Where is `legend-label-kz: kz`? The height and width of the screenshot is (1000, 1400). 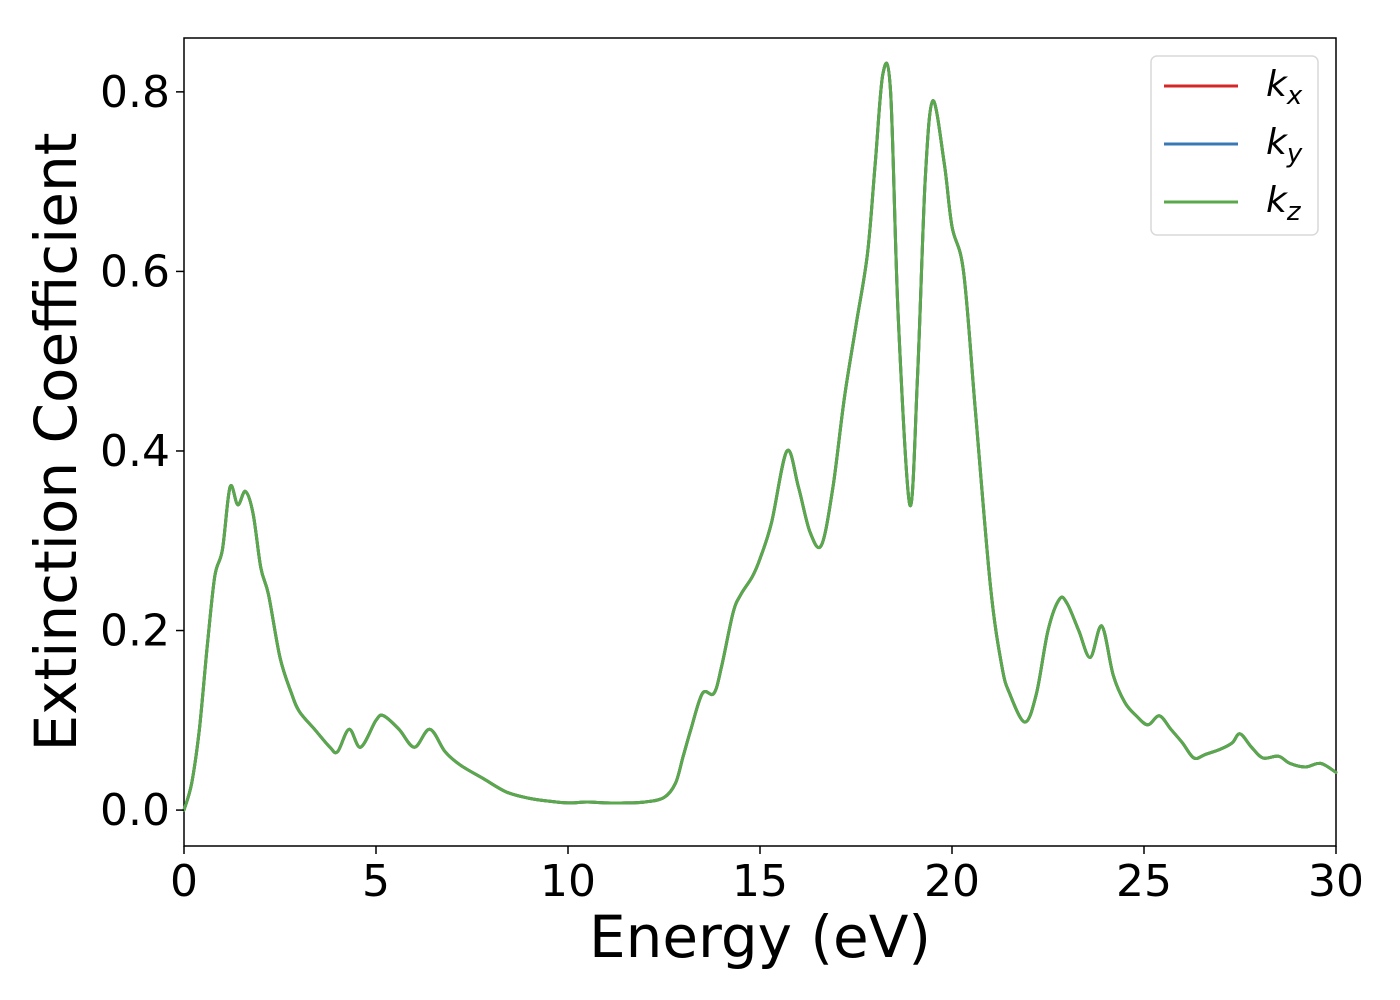 legend-label-kz: kz is located at coordinates (1284, 203).